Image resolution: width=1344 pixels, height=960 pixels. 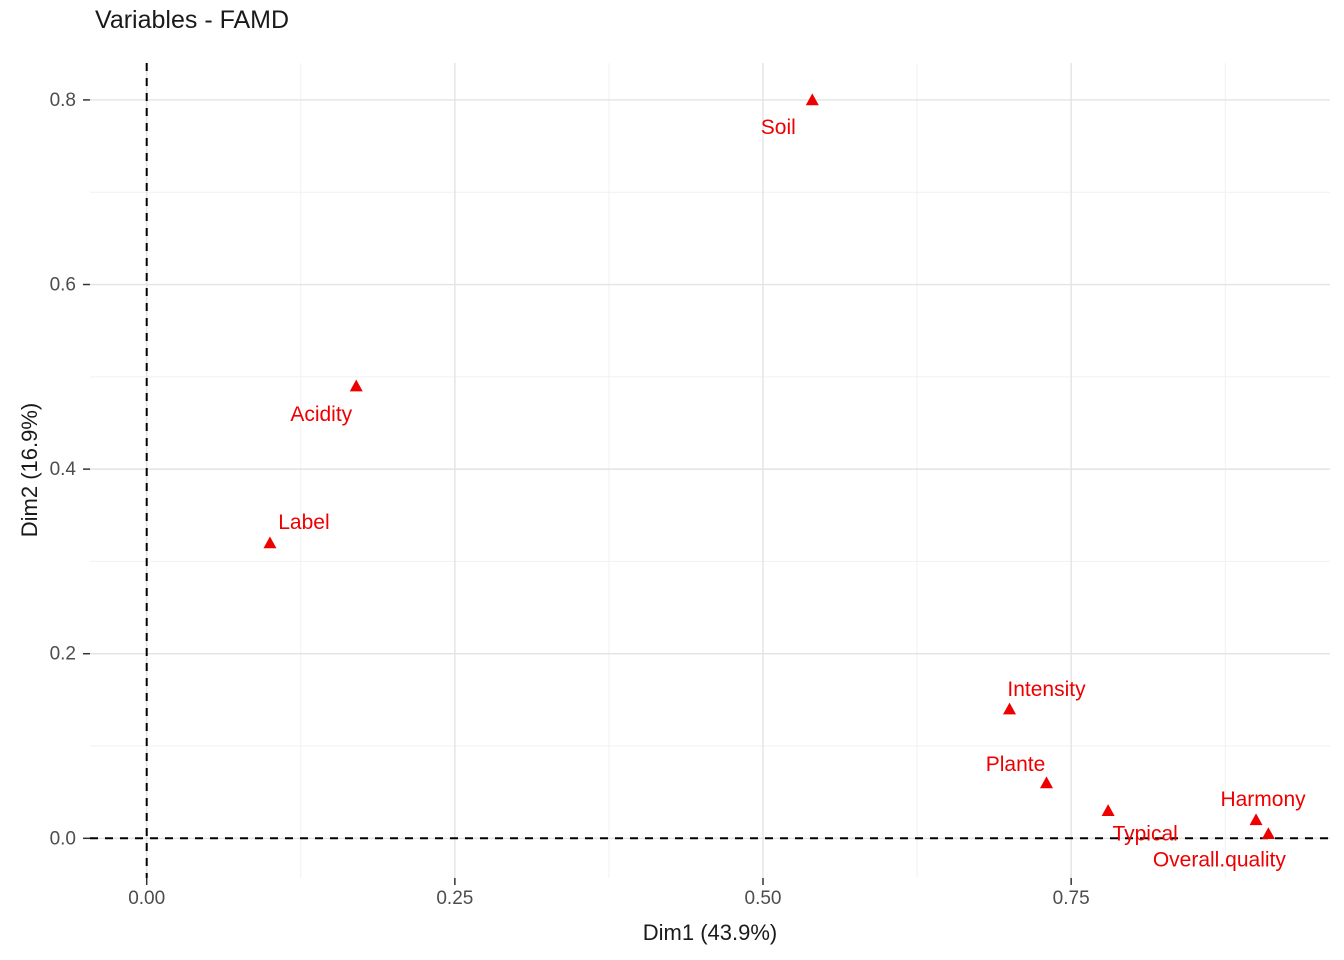 I want to click on point-label-label: Label, so click(x=303, y=522).